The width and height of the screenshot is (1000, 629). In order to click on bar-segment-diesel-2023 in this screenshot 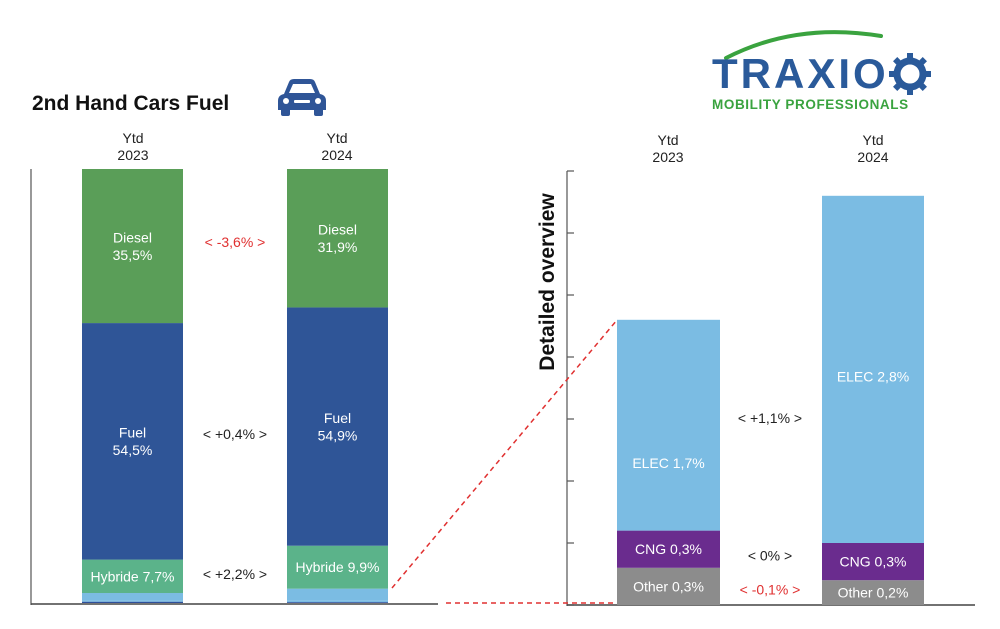, I will do `click(132, 246)`.